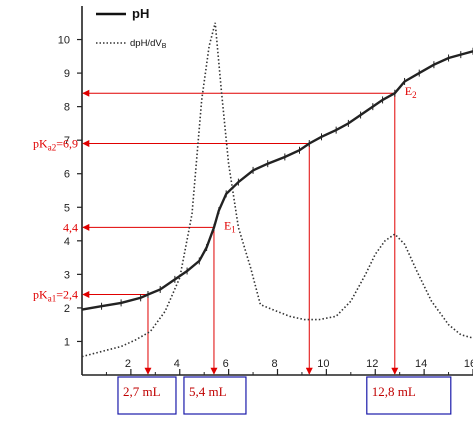  Describe the element at coordinates (164, 46) in the screenshot. I see `legend-dph-sub: B` at that location.